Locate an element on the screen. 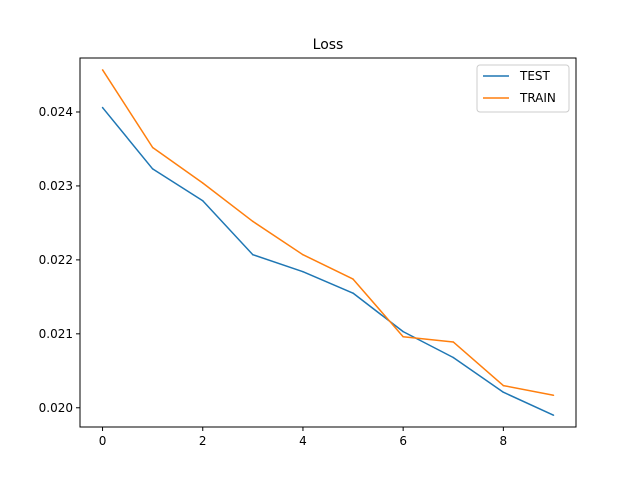 The image size is (640, 480). y-tick-label: 0.024 is located at coordinates (56, 112).